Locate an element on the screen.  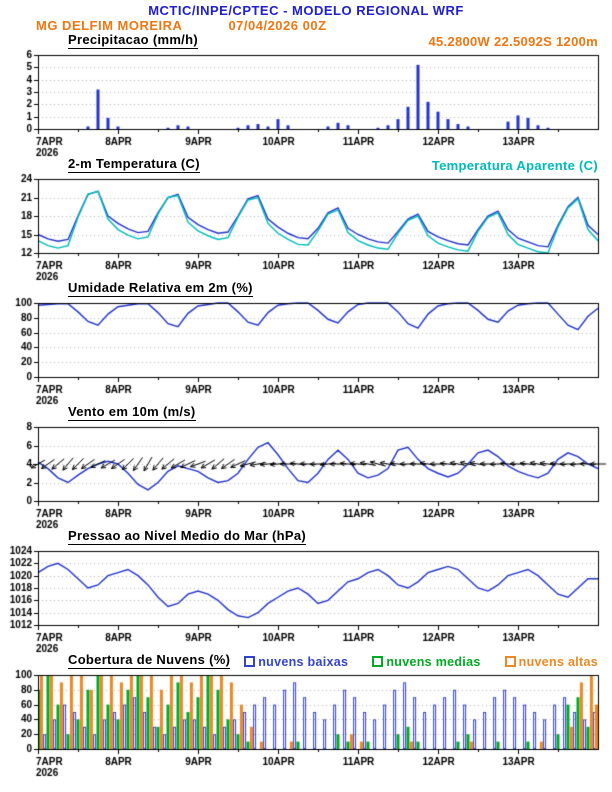
panel-pressure-title-row: Pressao ao Nivel Medio do Mar (hPa) is located at coordinates (306, 536).